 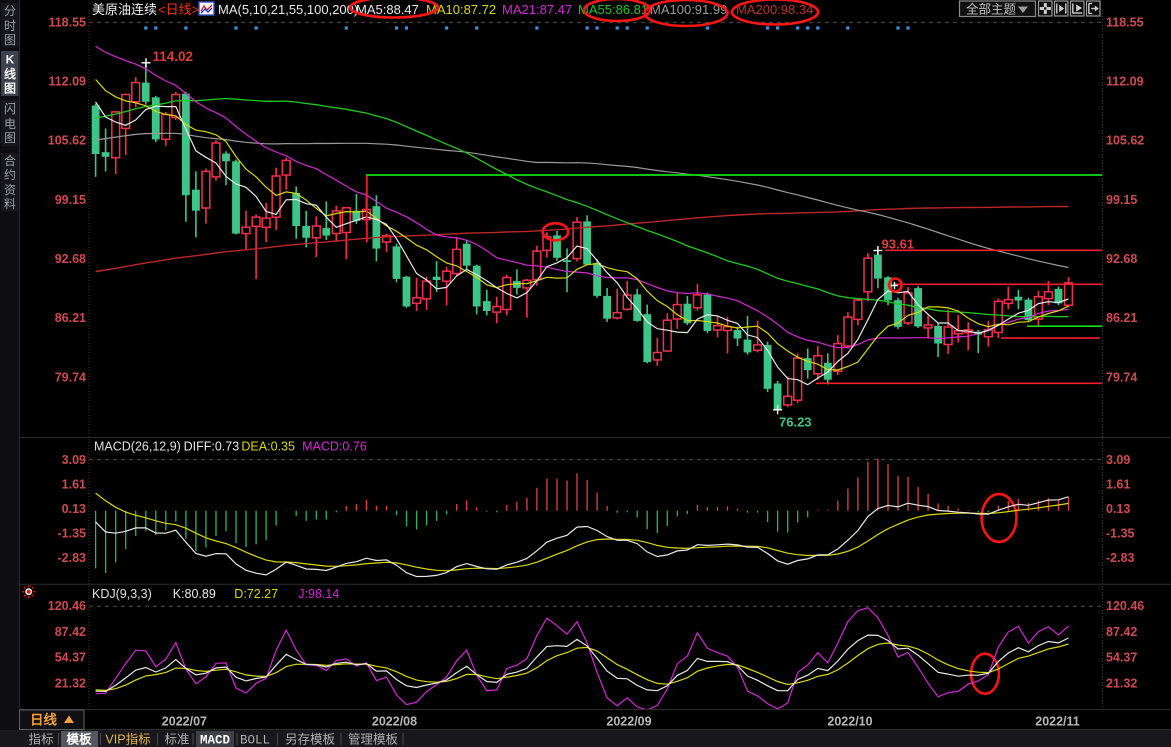 What do you see at coordinates (688, 9) in the screenshot?
I see `svg-text: MA100:91.99` at bounding box center [688, 9].